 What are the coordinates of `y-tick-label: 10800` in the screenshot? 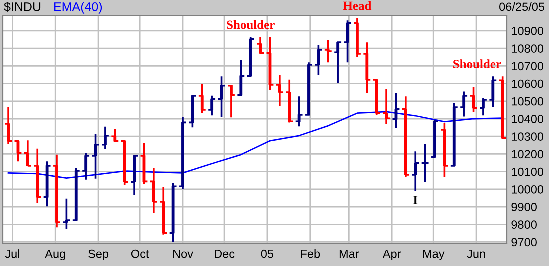 It's located at (528, 48).